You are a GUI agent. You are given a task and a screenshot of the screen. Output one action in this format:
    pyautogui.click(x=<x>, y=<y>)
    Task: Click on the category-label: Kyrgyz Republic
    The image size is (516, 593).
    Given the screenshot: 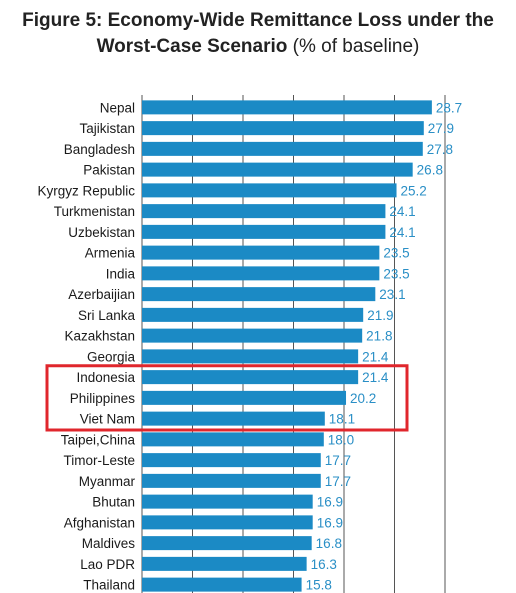 What is the action you would take?
    pyautogui.click(x=86, y=190)
    